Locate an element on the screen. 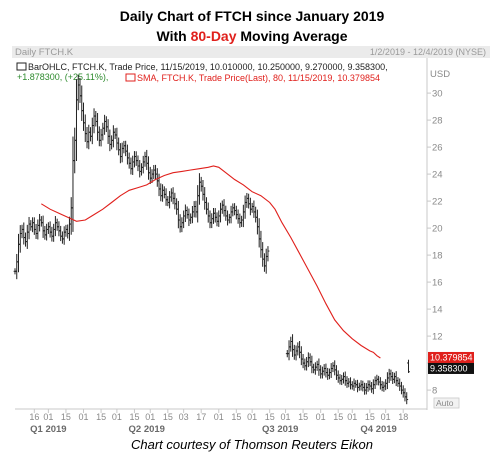 This screenshot has height=459, width=504. last-price-flag: 9.358300 is located at coordinates (451, 368).